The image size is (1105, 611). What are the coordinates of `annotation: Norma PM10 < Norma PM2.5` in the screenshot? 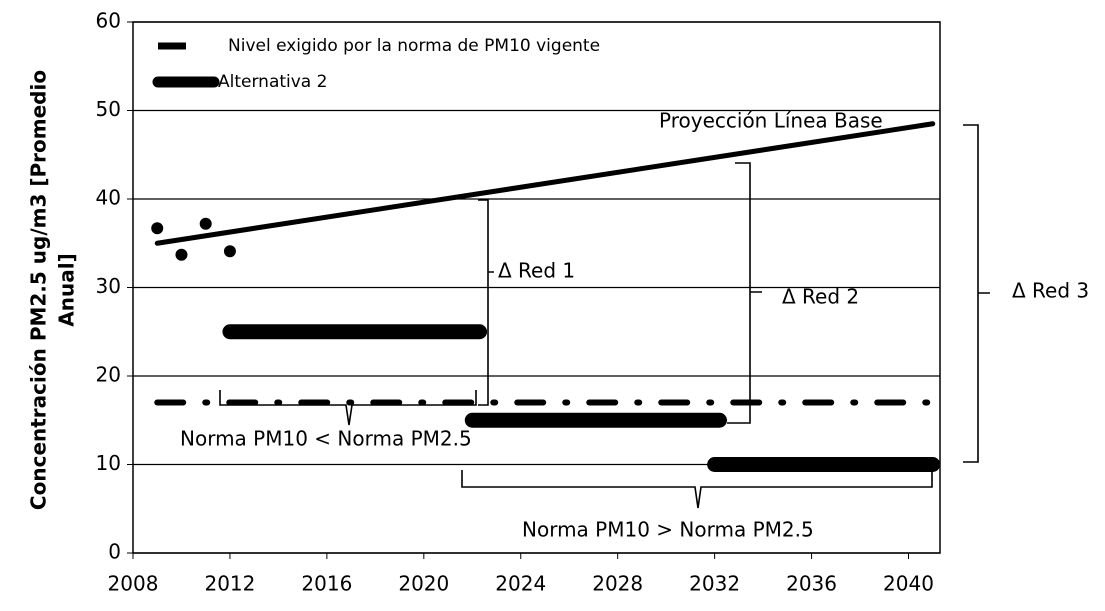 It's located at (326, 439).